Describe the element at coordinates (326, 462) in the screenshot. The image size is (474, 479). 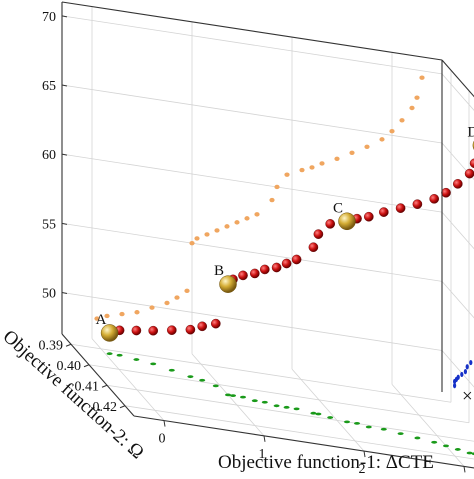
I see `x-axis-label: Objective function-1: ΔCTE` at that location.